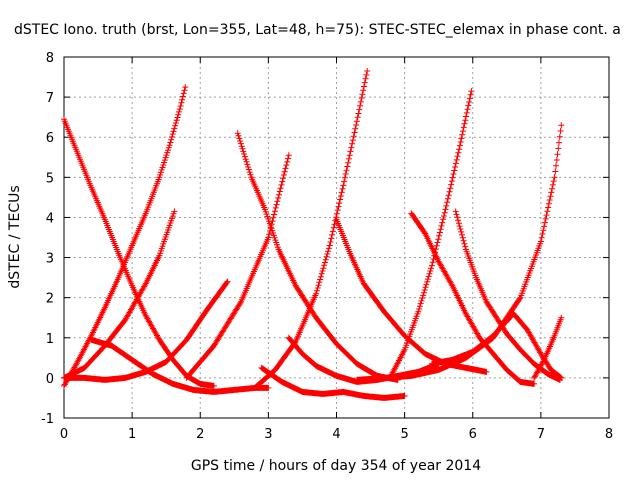 This screenshot has height=484, width=640. Describe the element at coordinates (50, 379) in the screenshot. I see `y-tick-label: 0` at that location.